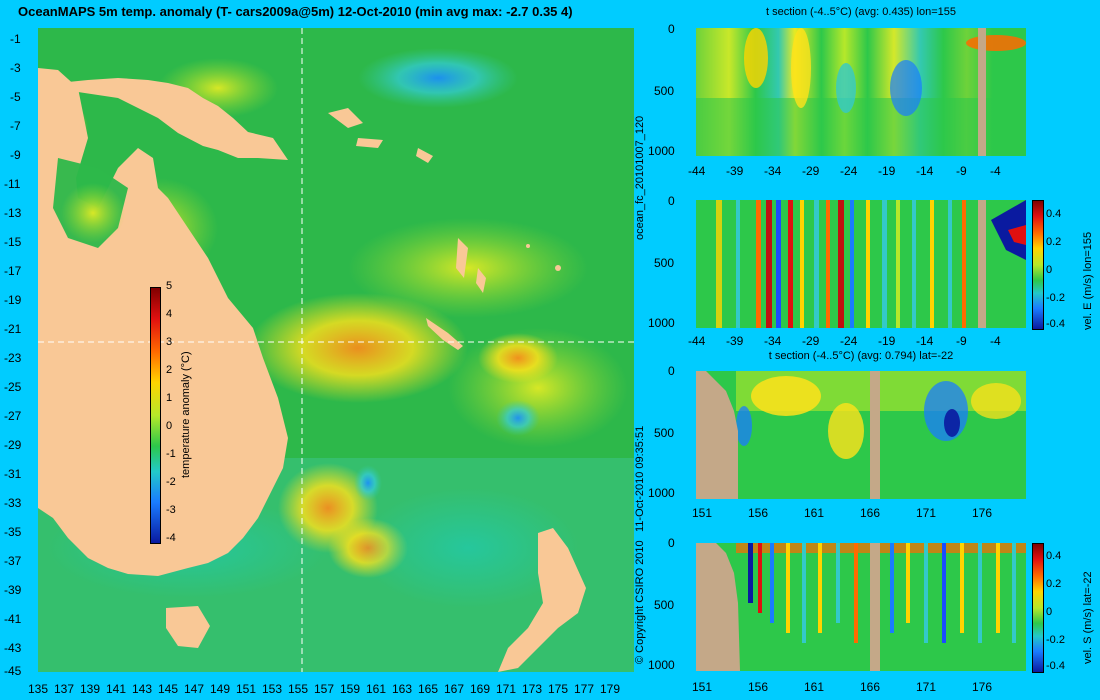  Describe the element at coordinates (171, 454) in the screenshot. I see `map-colorbar-tick: -1` at that location.